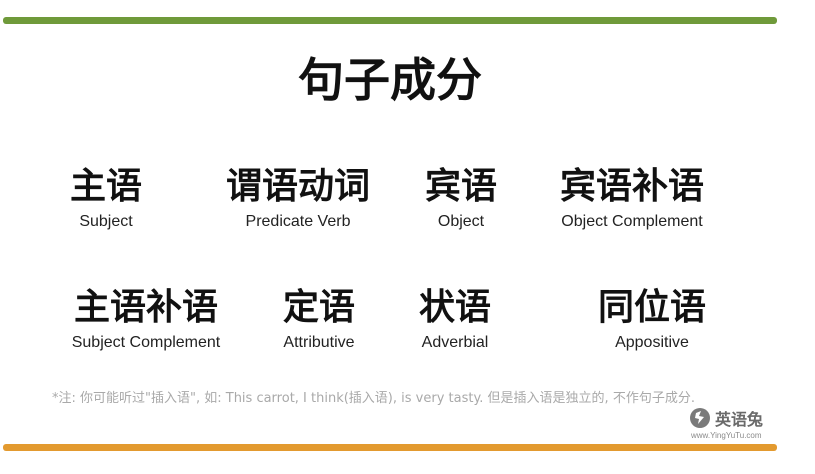 The image size is (815, 474). I want to click on term-object-complement: 宾语补语 Object Complement, so click(632, 198).